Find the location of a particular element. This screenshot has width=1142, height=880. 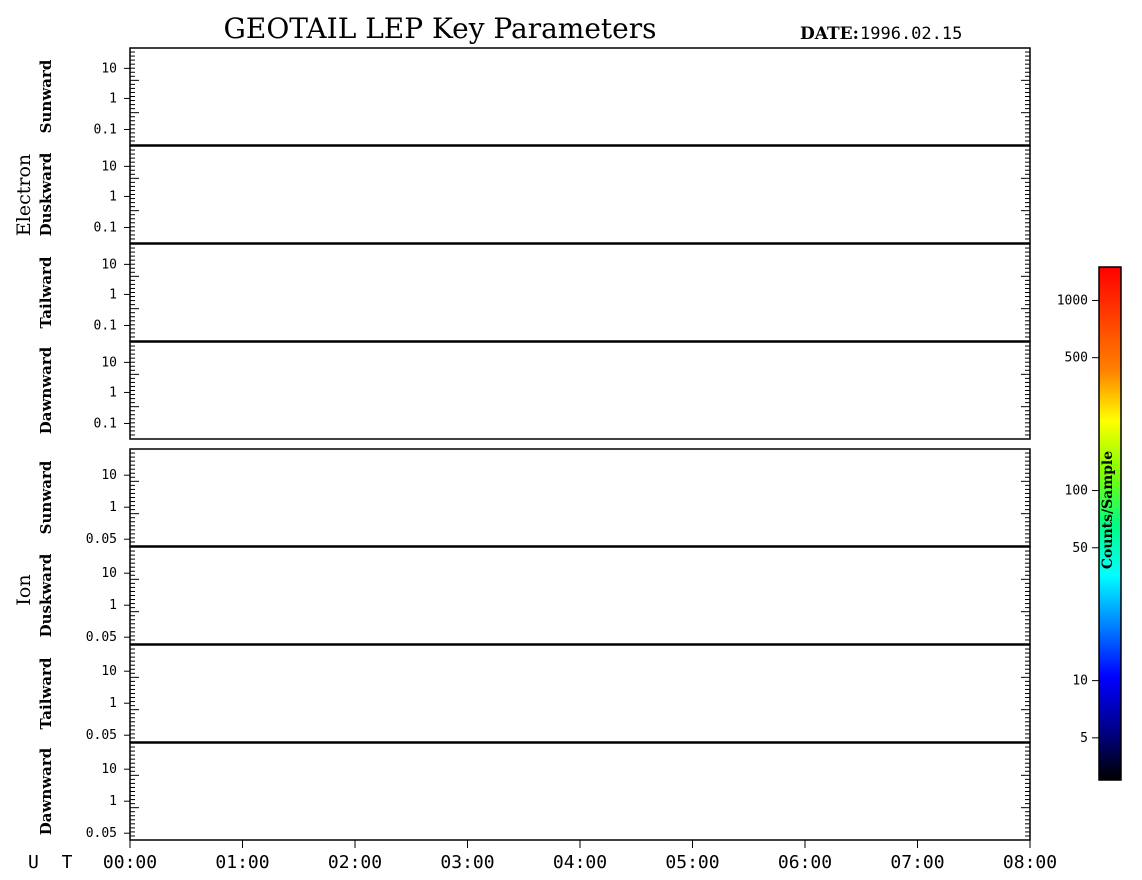

group-label-electron: Electron is located at coordinates (24, 195).